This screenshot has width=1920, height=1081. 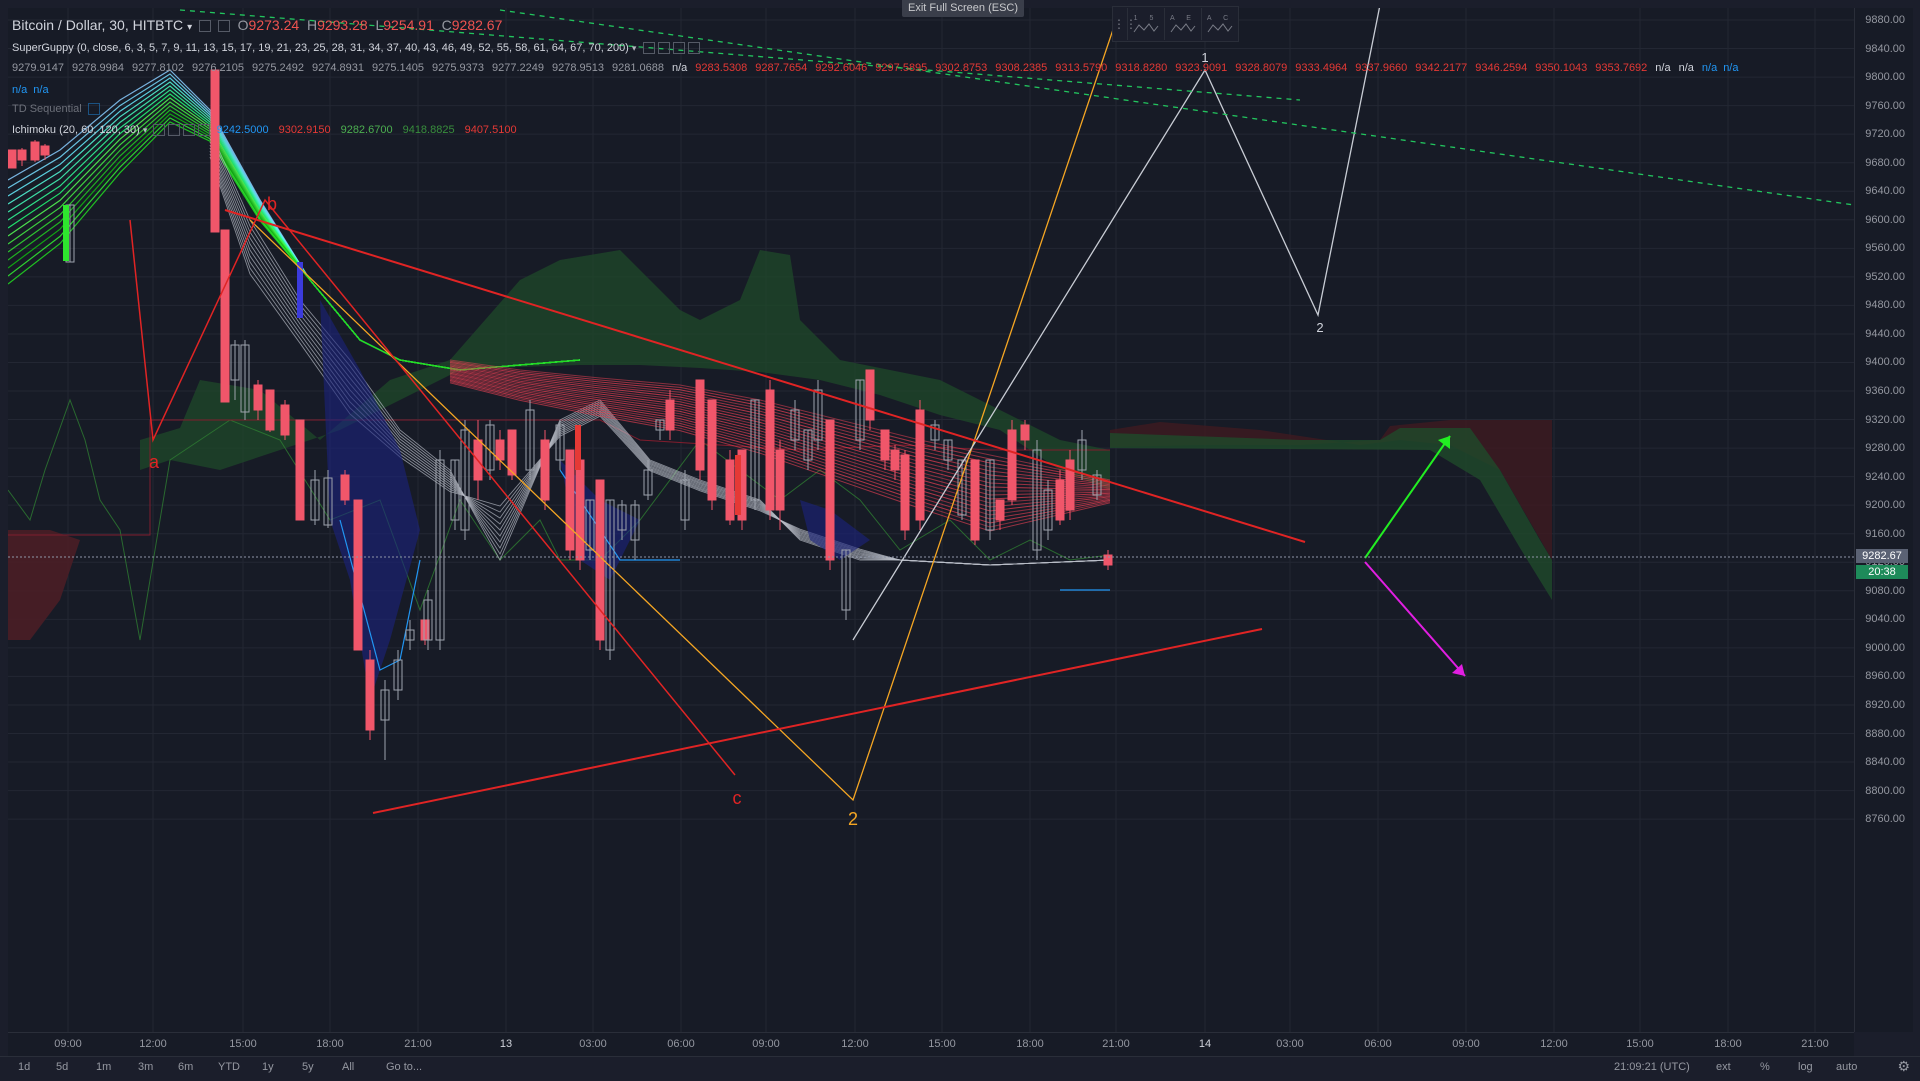 I want to click on price-tick-label: 9440.00, so click(x=1885, y=333).